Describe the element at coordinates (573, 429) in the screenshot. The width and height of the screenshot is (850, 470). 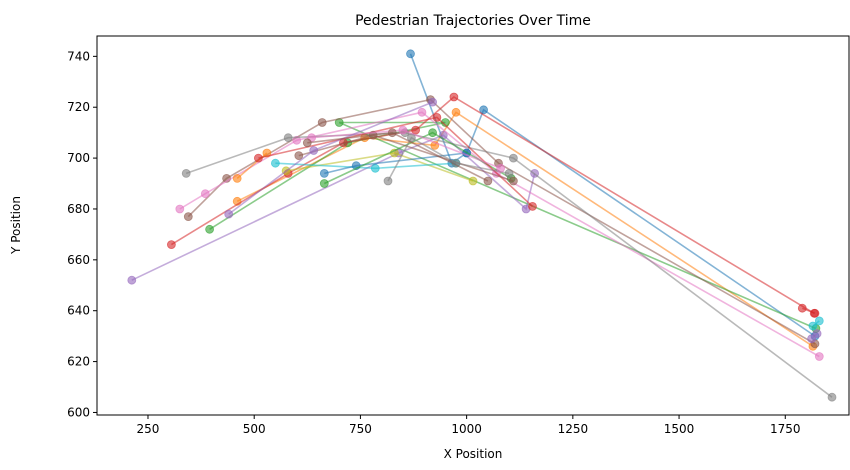
I see `x-tick-label: 1250` at that location.